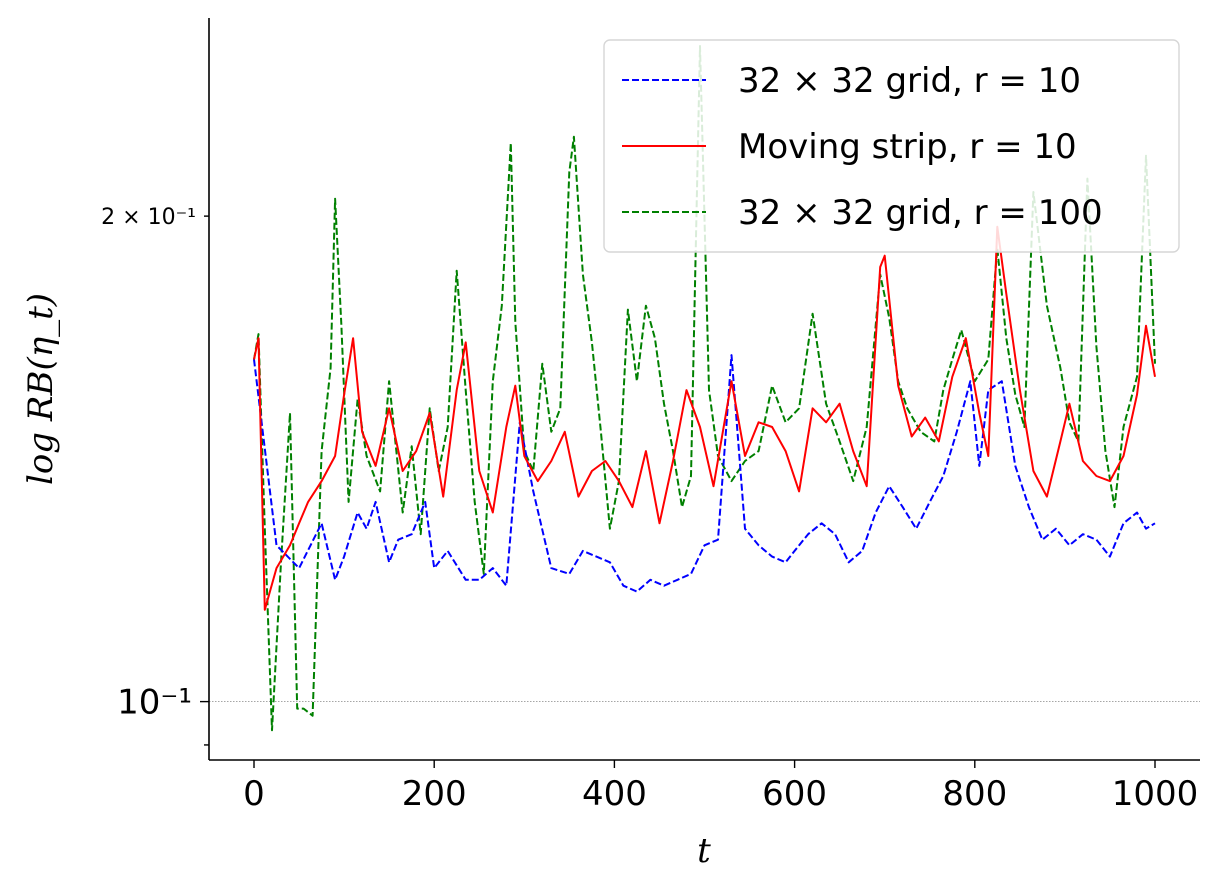 The width and height of the screenshot is (1228, 893). Describe the element at coordinates (794, 794) in the screenshot. I see `x-tick-label-600: 600` at that location.